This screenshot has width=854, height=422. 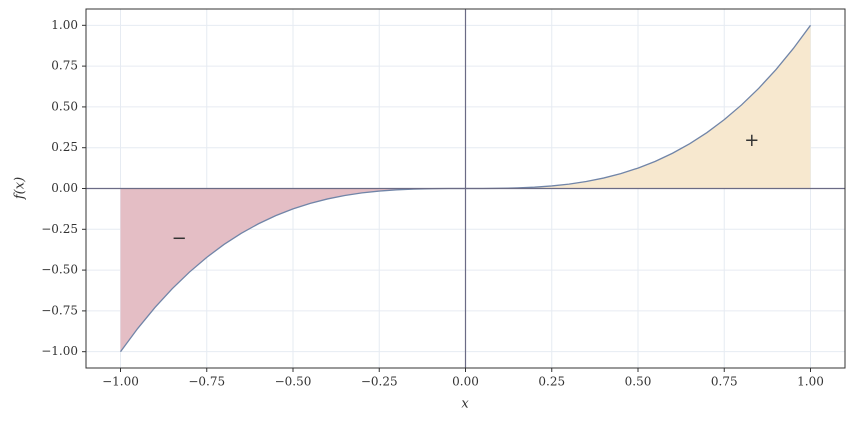 What do you see at coordinates (120, 382) in the screenshot?
I see `x-tick-label: −1.00` at bounding box center [120, 382].